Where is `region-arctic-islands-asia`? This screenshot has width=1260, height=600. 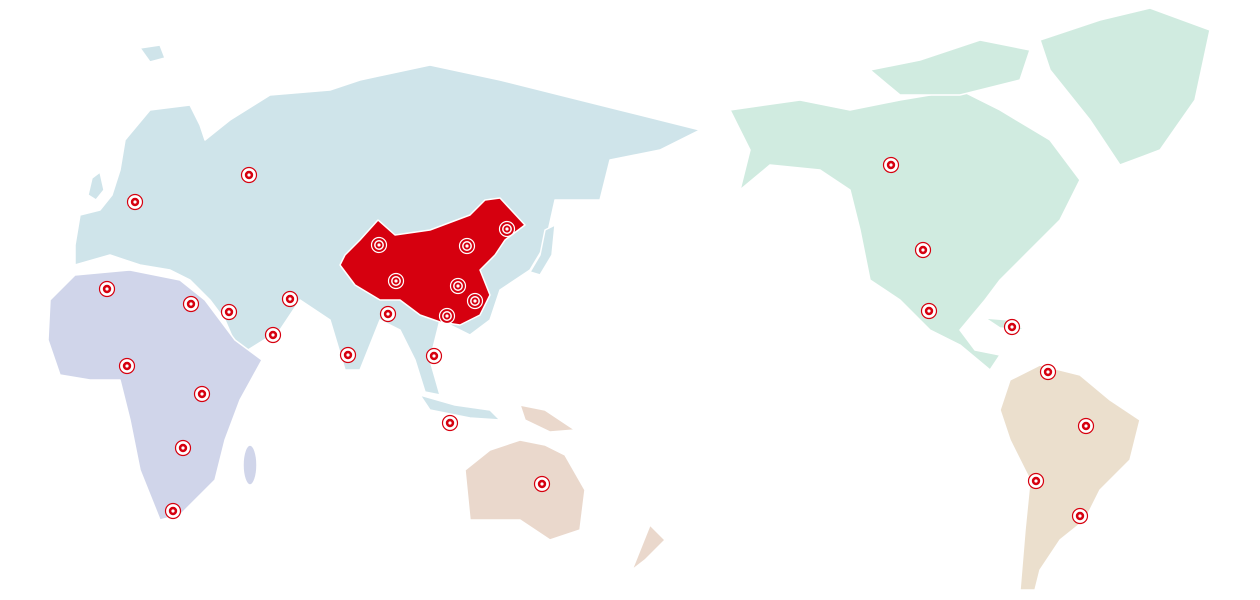 region-arctic-islands-asia is located at coordinates (152, 53).